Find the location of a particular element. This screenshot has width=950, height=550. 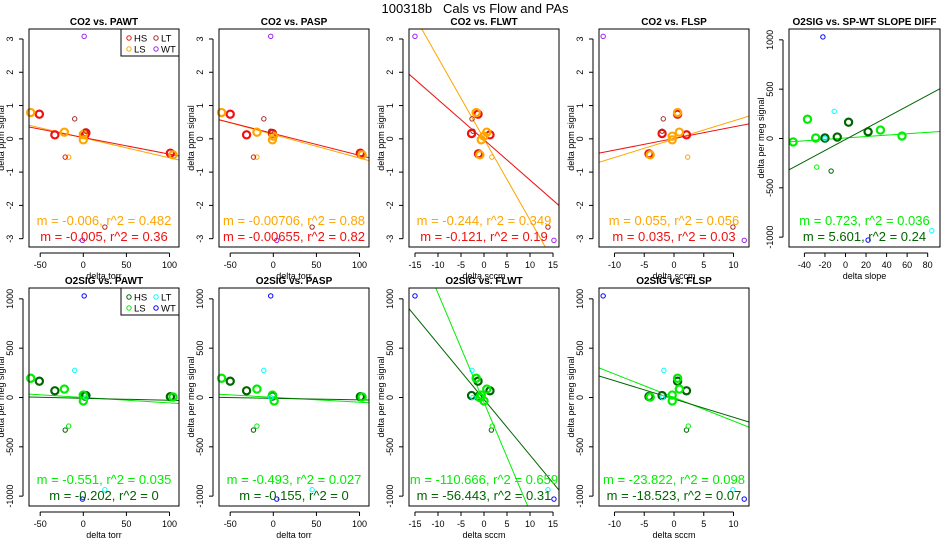

fit-annotation: m = 0.723, r^2 = 0.036 is located at coordinates (864, 220).